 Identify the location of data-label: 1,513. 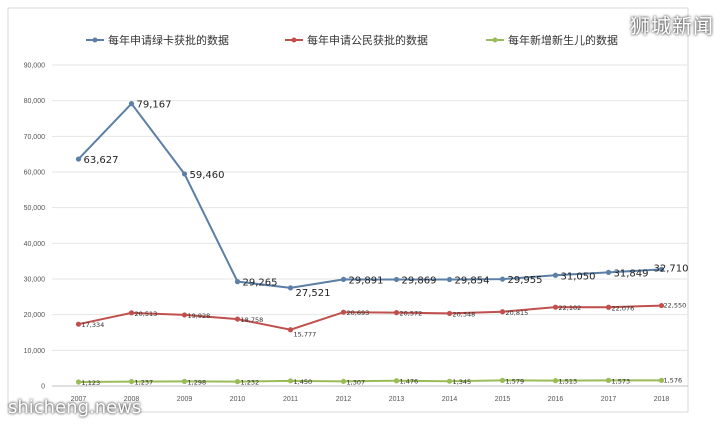
(568, 382).